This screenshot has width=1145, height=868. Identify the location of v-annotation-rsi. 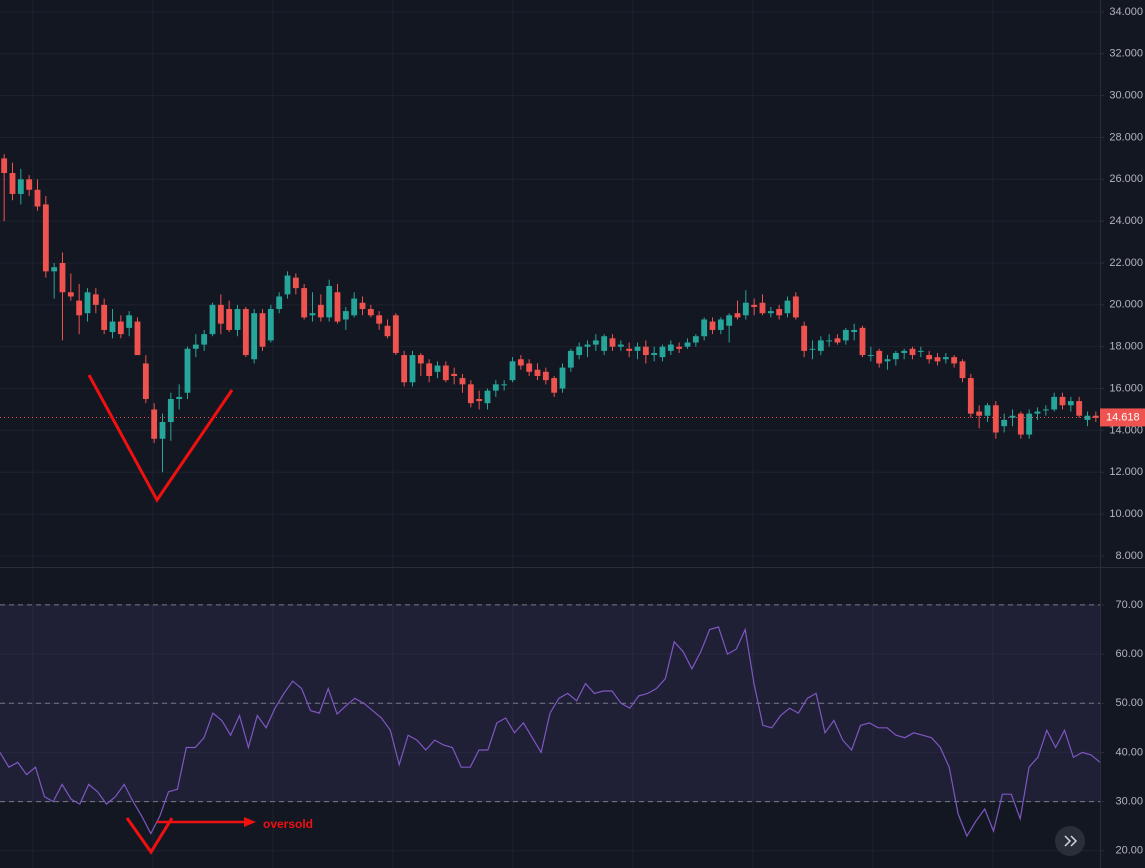
(149, 836).